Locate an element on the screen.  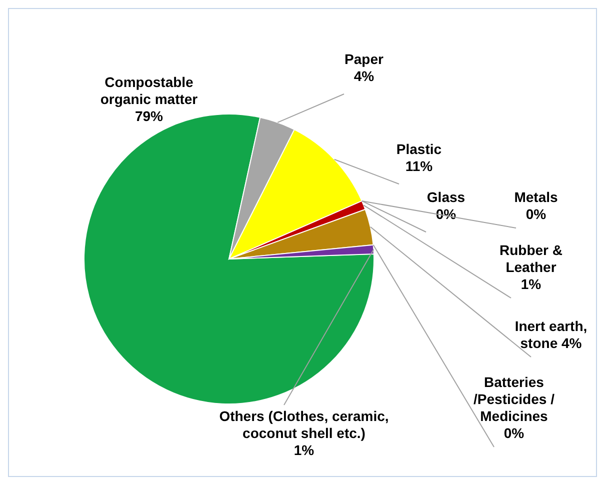
slice-label: Others (Clothes, ceramic, coconut shell etc.) is located at coordinates (304, 424).